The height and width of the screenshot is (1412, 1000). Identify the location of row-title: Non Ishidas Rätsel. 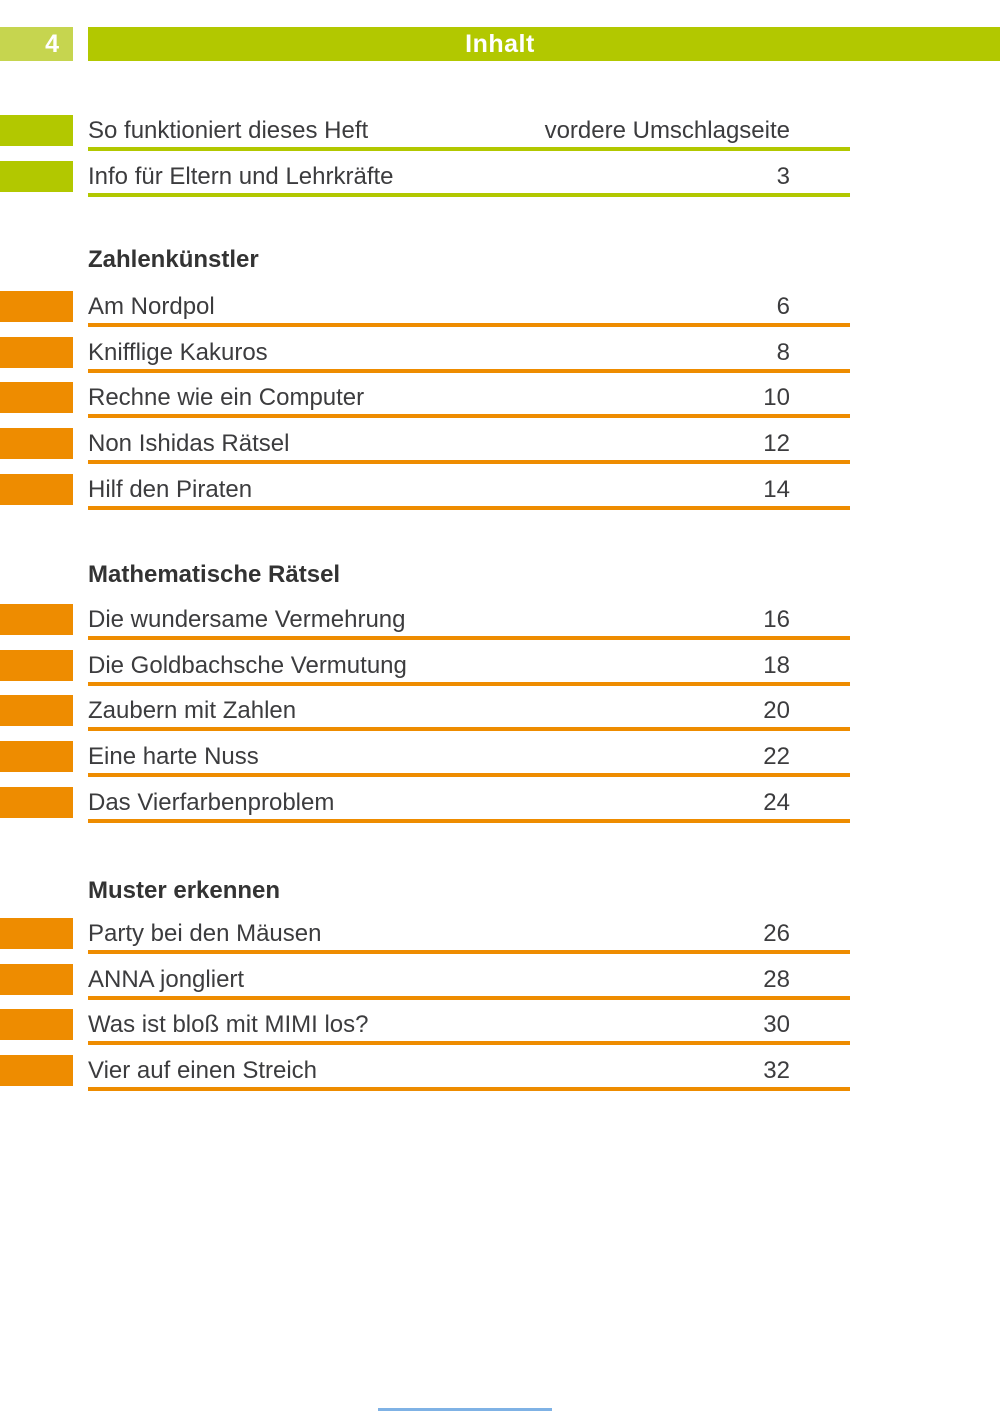
(189, 443).